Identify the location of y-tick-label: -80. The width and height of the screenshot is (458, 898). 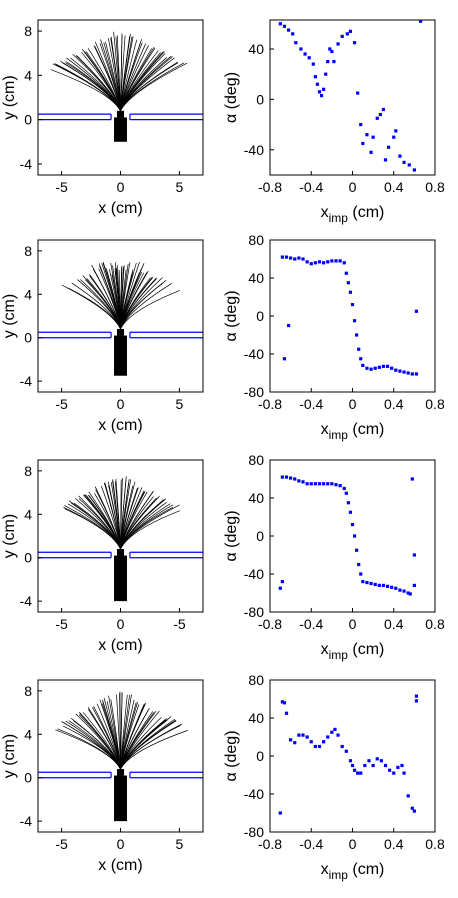
(254, 612).